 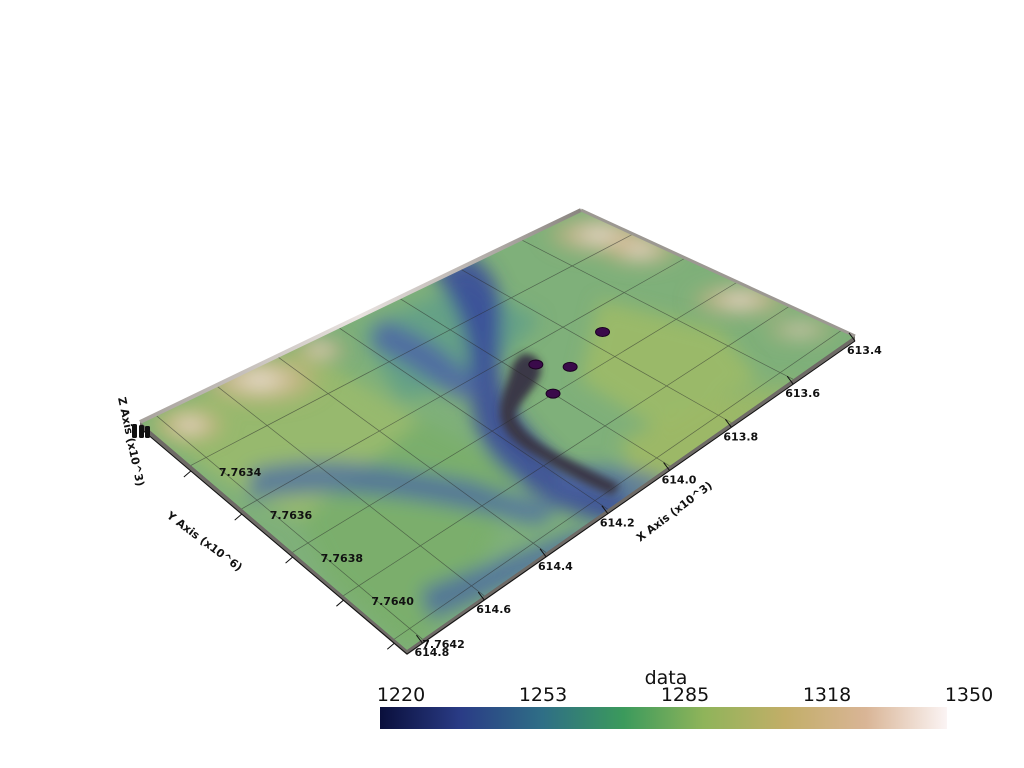 I want to click on well-markers, so click(x=569, y=362).